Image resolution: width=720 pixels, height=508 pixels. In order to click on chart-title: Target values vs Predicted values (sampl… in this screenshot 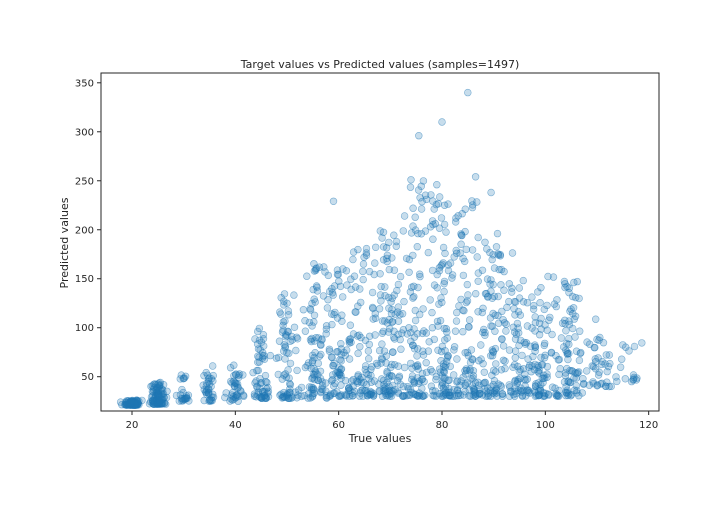, I will do `click(379, 64)`.